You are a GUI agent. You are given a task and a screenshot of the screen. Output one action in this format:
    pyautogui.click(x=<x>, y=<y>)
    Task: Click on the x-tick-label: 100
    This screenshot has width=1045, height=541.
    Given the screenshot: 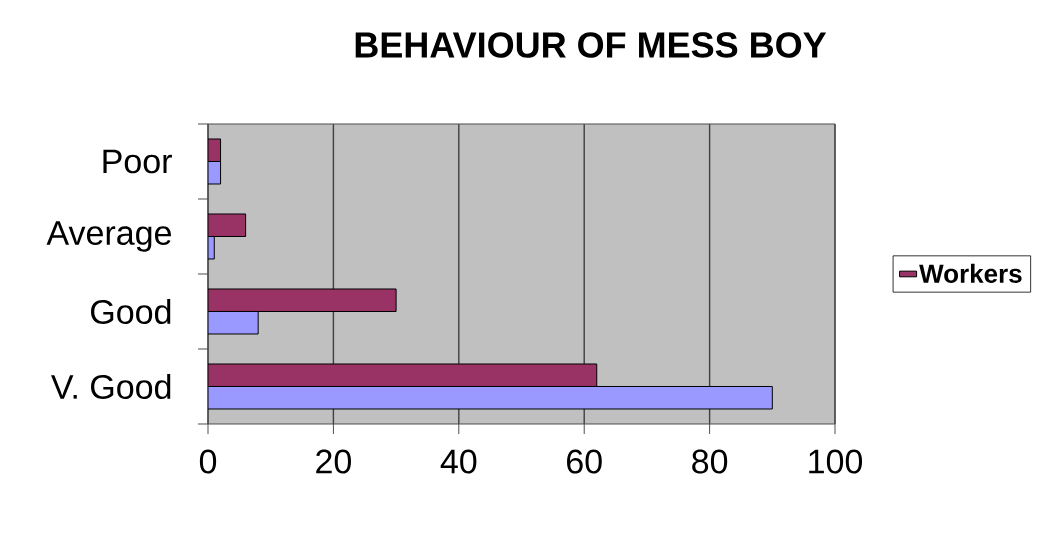 What is the action you would take?
    pyautogui.click(x=836, y=461)
    